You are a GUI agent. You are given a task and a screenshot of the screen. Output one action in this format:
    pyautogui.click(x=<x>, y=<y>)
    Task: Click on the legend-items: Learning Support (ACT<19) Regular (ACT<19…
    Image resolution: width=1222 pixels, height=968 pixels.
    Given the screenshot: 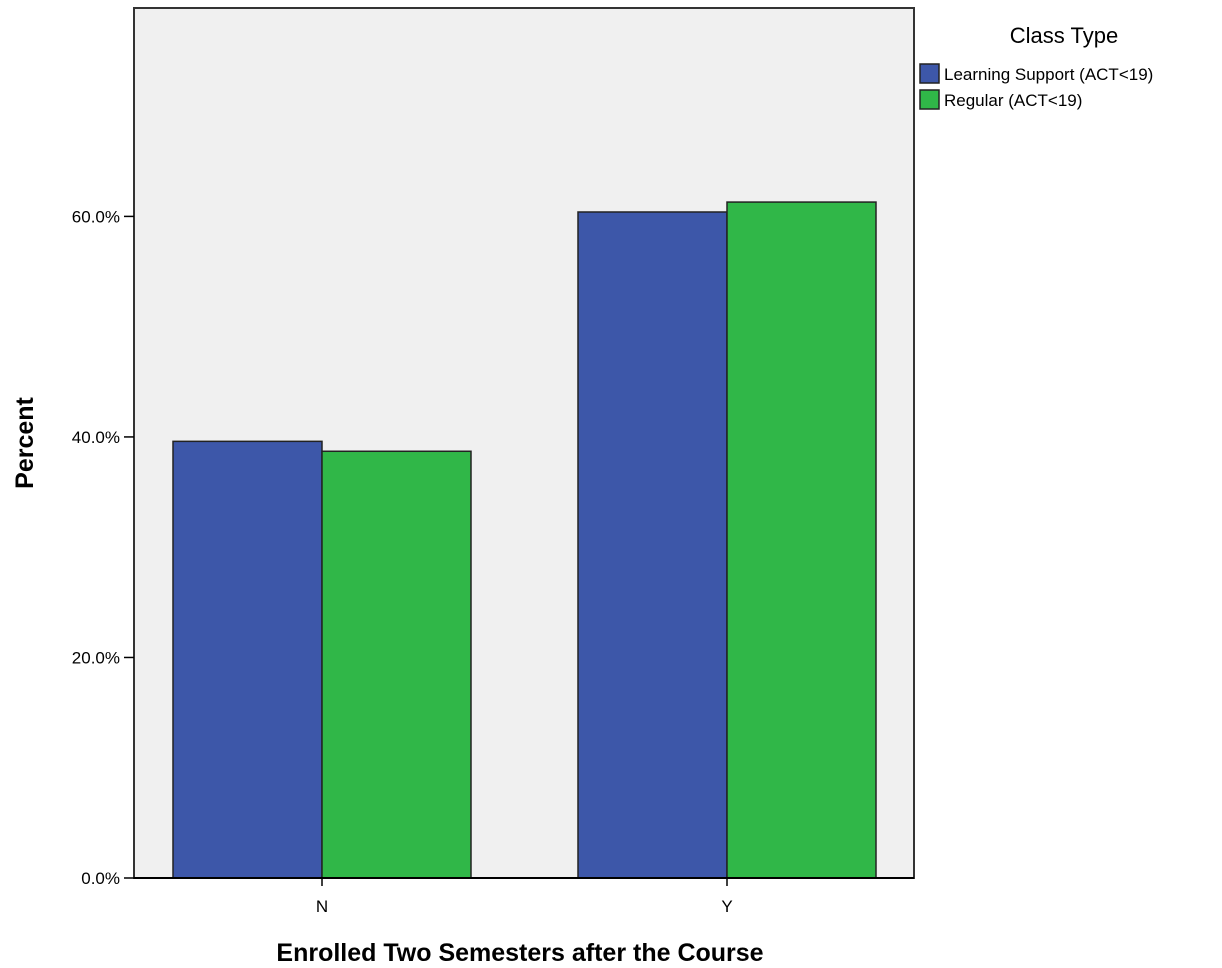 What is the action you would take?
    pyautogui.click(x=1036, y=86)
    